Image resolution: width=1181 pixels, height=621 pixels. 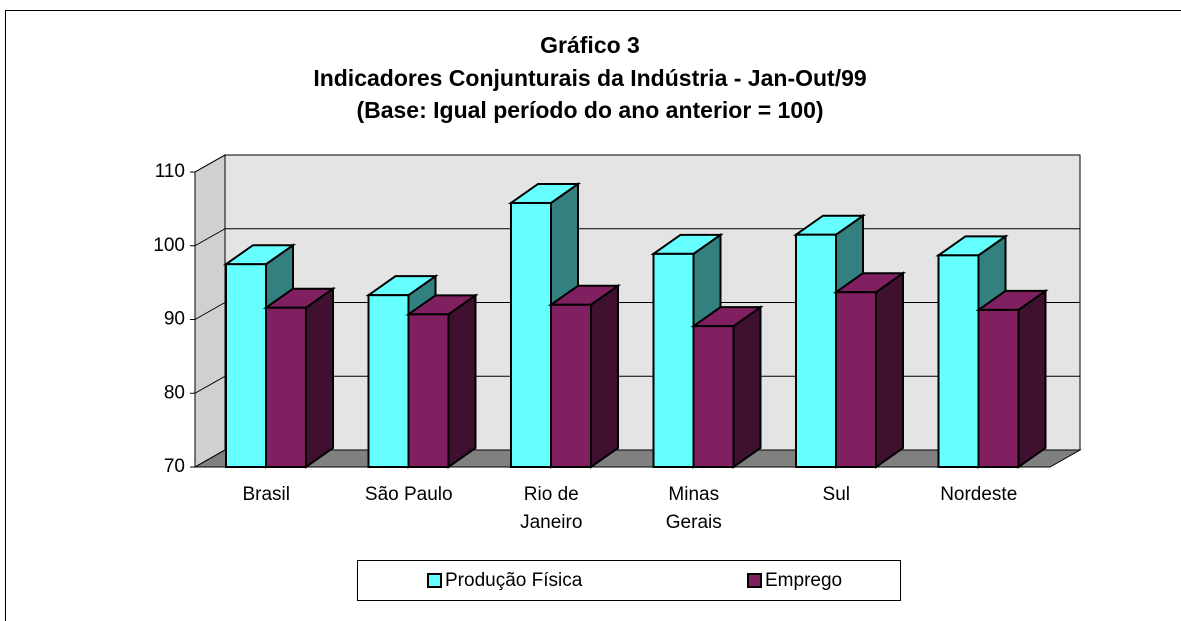 What do you see at coordinates (551, 508) in the screenshot?
I see `x-tick-label: Rio de Janeiro` at bounding box center [551, 508].